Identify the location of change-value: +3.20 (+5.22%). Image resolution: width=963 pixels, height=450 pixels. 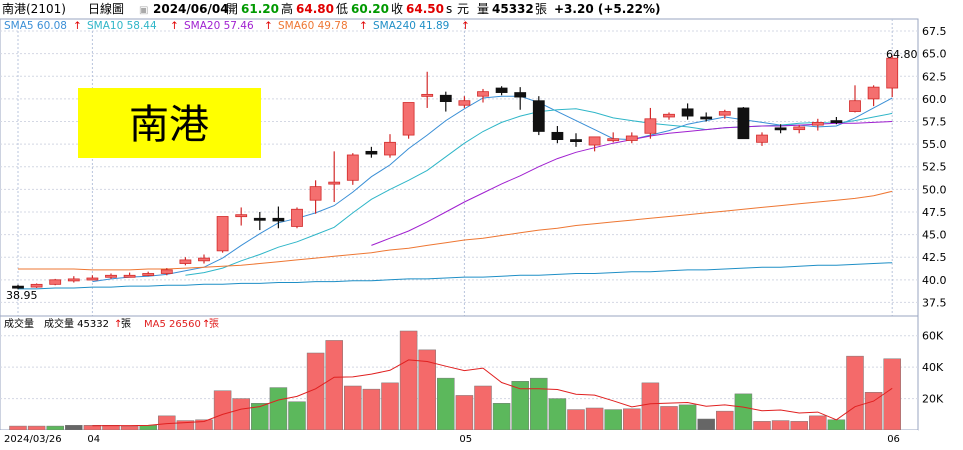
(607, 9).